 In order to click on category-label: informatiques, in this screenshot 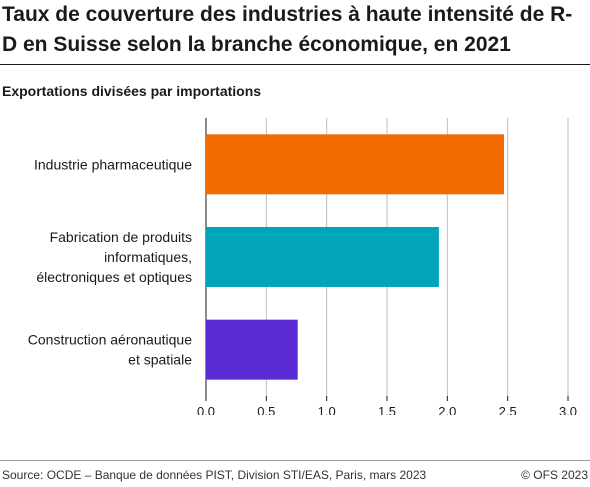, I will do `click(148, 257)`.